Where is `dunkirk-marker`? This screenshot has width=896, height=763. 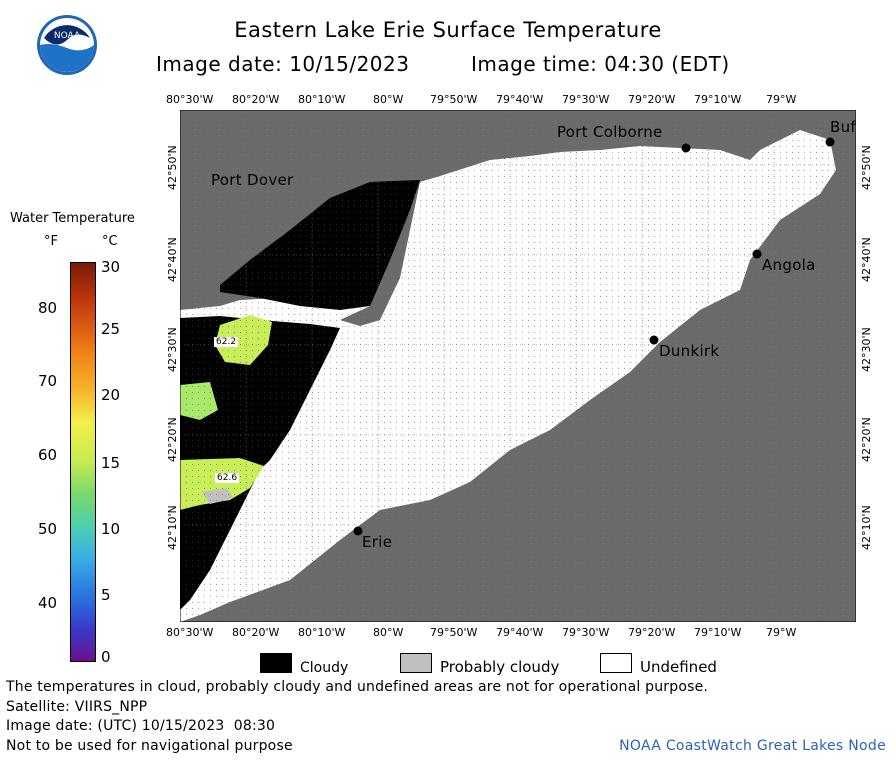 dunkirk-marker is located at coordinates (654, 340).